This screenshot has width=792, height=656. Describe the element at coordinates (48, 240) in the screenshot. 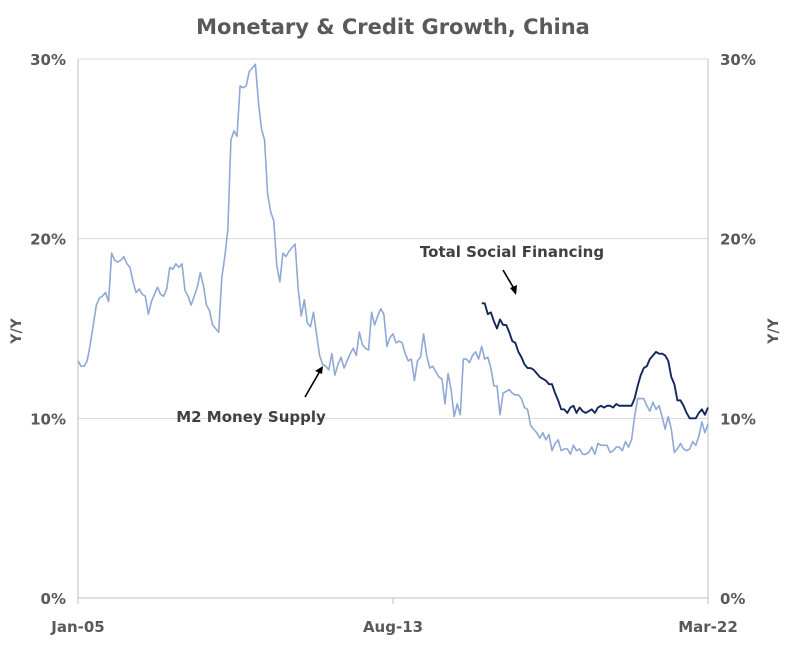

I see `y-tick-label-left: 20%` at that location.